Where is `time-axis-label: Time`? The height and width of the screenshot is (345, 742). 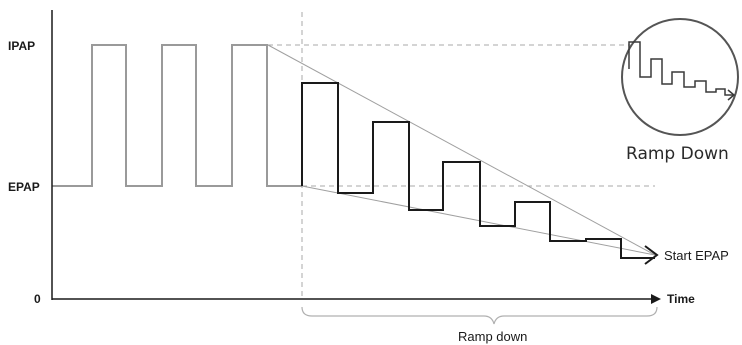 time-axis-label: Time is located at coordinates (681, 299).